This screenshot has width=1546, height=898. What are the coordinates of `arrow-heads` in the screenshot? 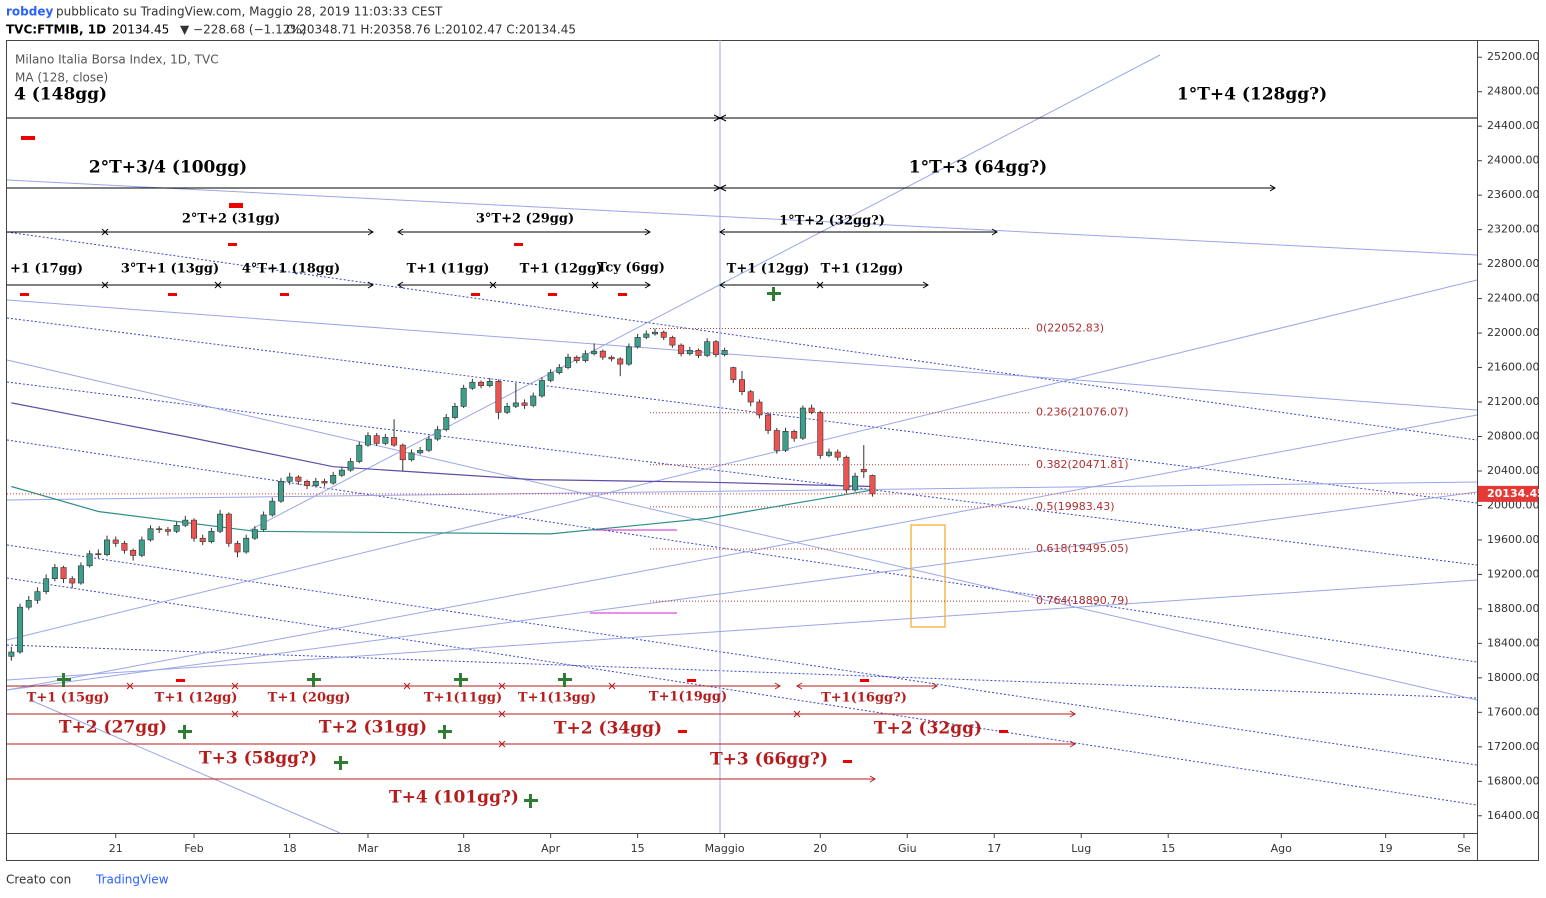 It's located at (601, 732).